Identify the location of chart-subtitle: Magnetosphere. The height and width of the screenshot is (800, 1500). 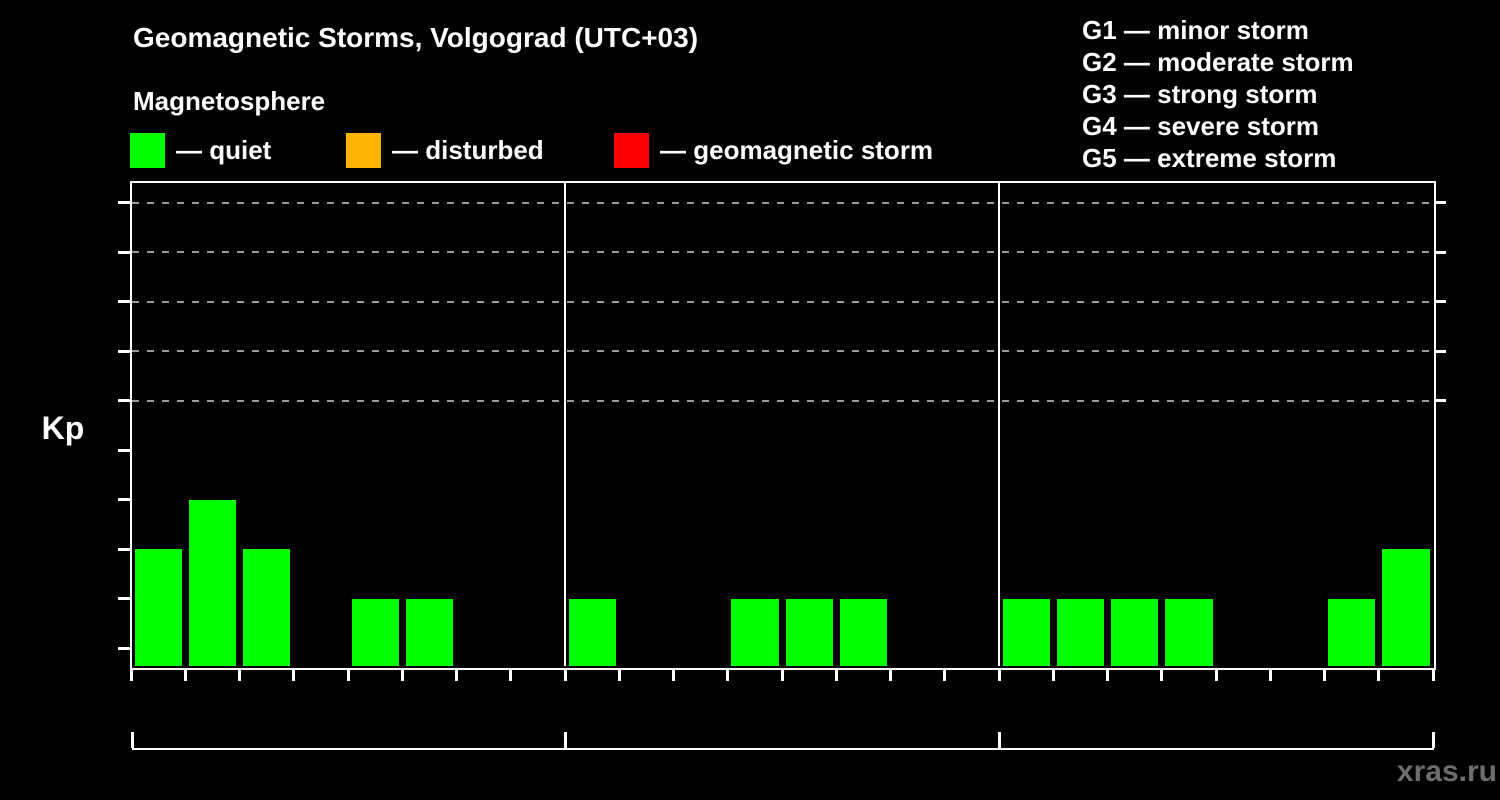
(229, 101).